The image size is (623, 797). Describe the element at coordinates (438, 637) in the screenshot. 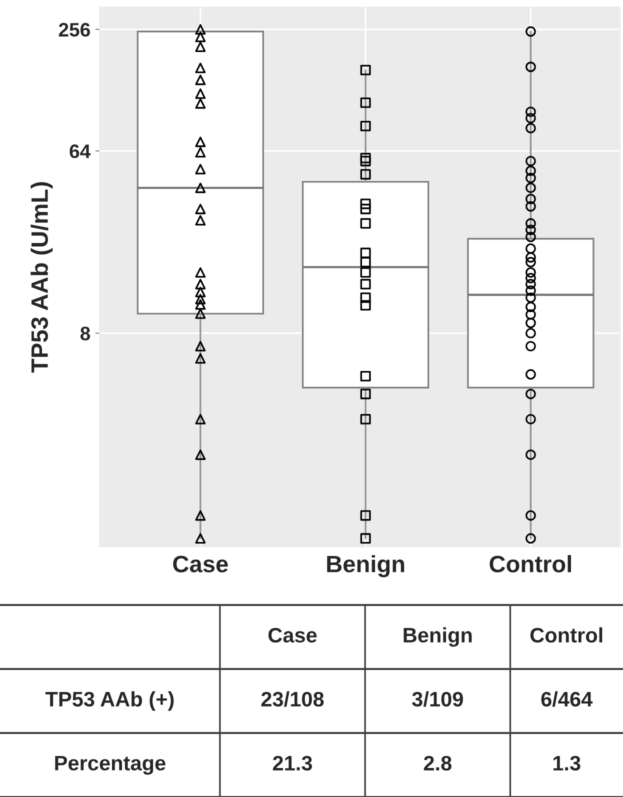

I see `text: Benign` at that location.